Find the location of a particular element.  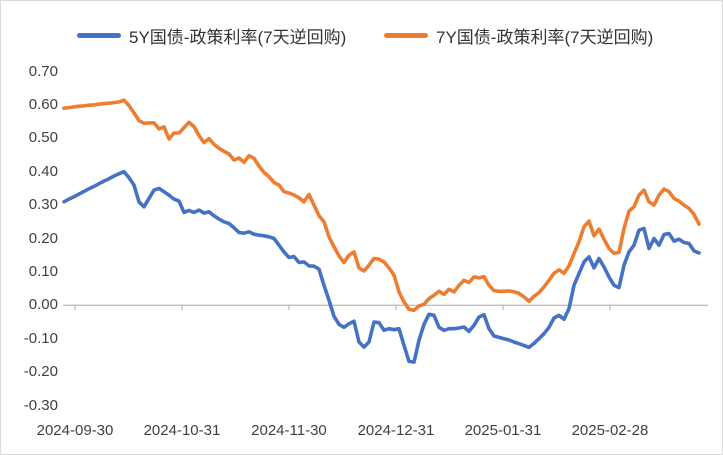

x-axis-label: 2024-09-30 is located at coordinates (75, 430).